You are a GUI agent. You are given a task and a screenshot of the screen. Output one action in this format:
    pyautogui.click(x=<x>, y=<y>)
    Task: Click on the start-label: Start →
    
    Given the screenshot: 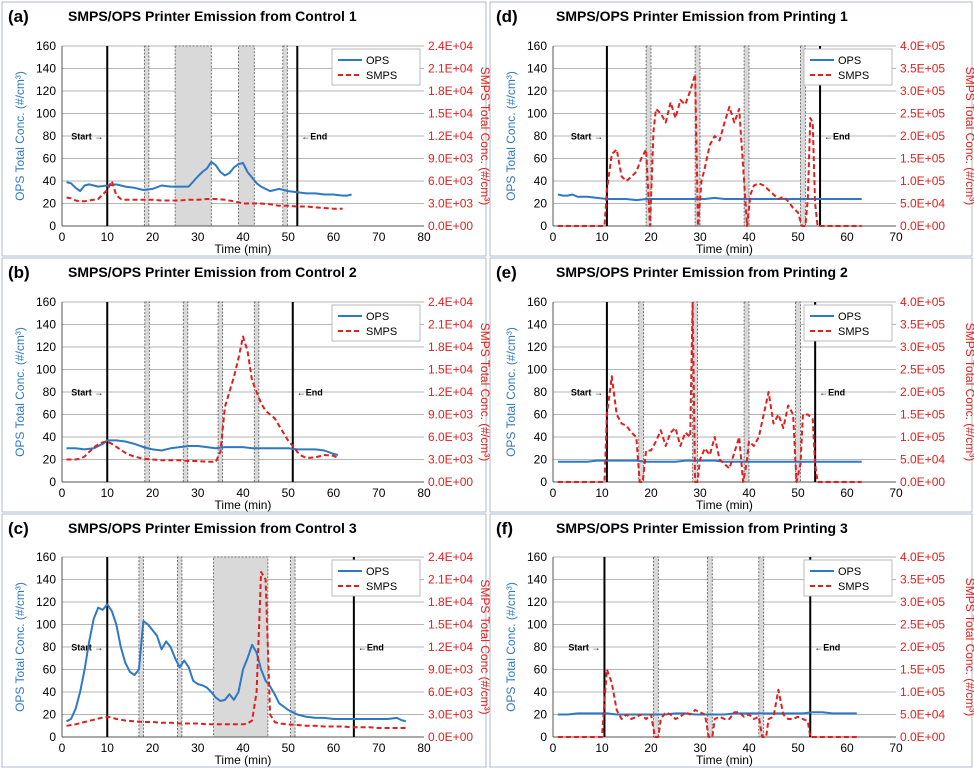 What is the action you would take?
    pyautogui.click(x=587, y=137)
    